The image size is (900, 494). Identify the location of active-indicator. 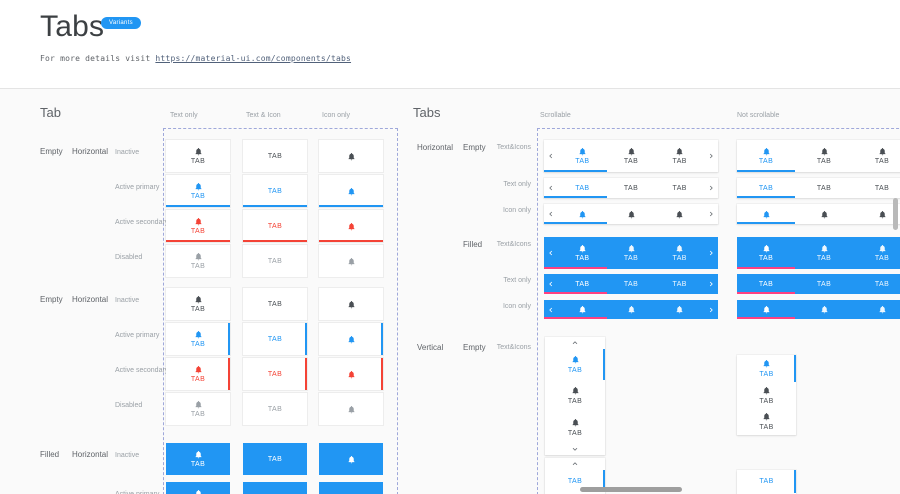
(306, 339).